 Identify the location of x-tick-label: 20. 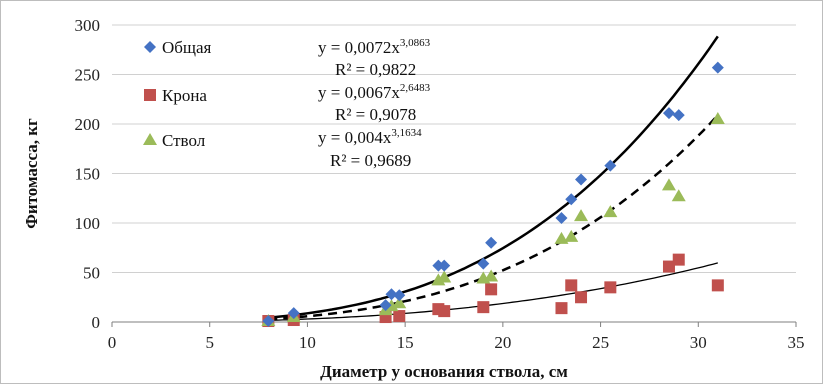
(502, 342).